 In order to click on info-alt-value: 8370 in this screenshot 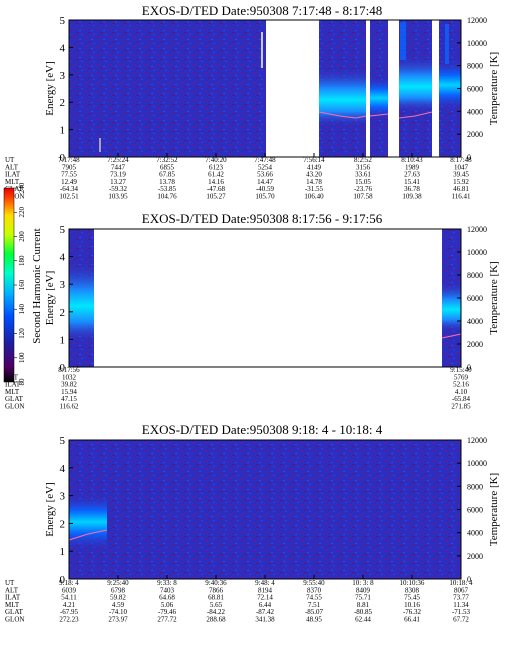, I will do `click(314, 590)`.